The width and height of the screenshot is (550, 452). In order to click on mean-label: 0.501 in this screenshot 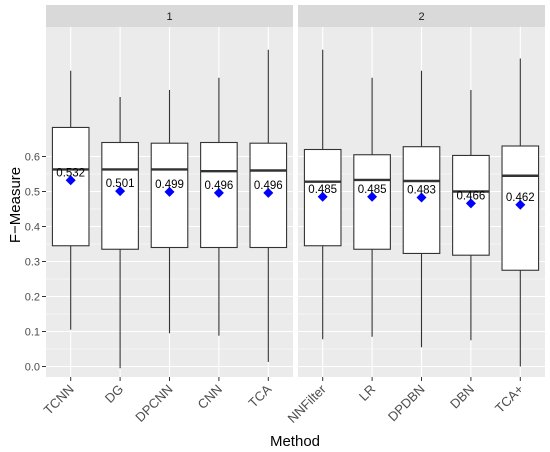, I will do `click(120, 184)`.